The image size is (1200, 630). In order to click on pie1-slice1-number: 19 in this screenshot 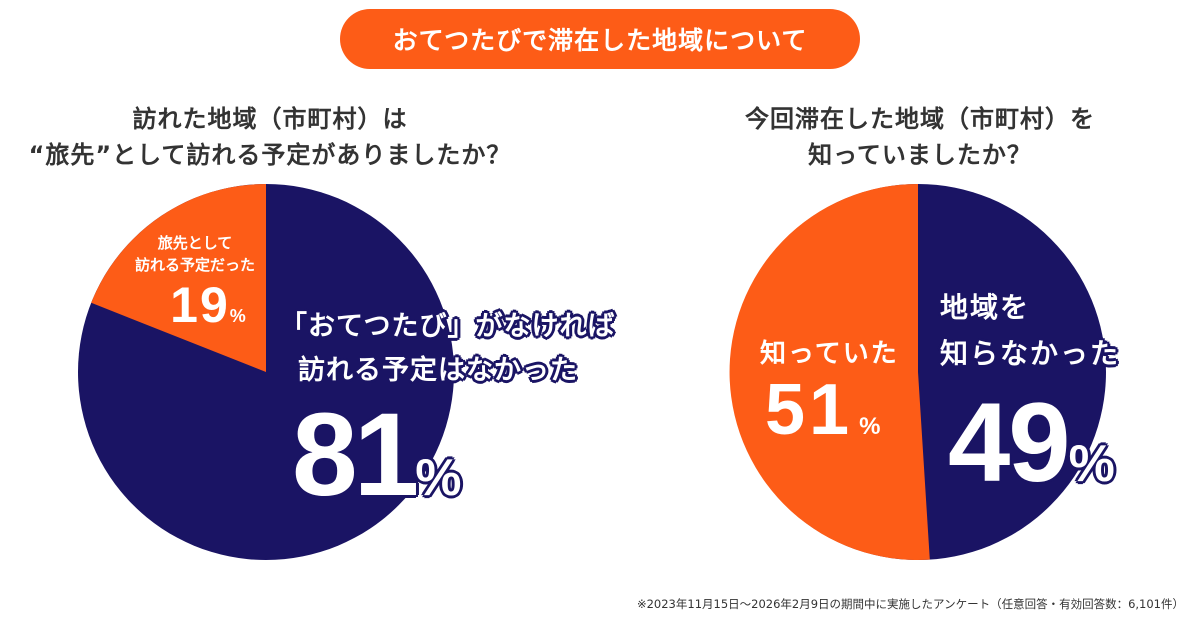, I will do `click(200, 305)`.